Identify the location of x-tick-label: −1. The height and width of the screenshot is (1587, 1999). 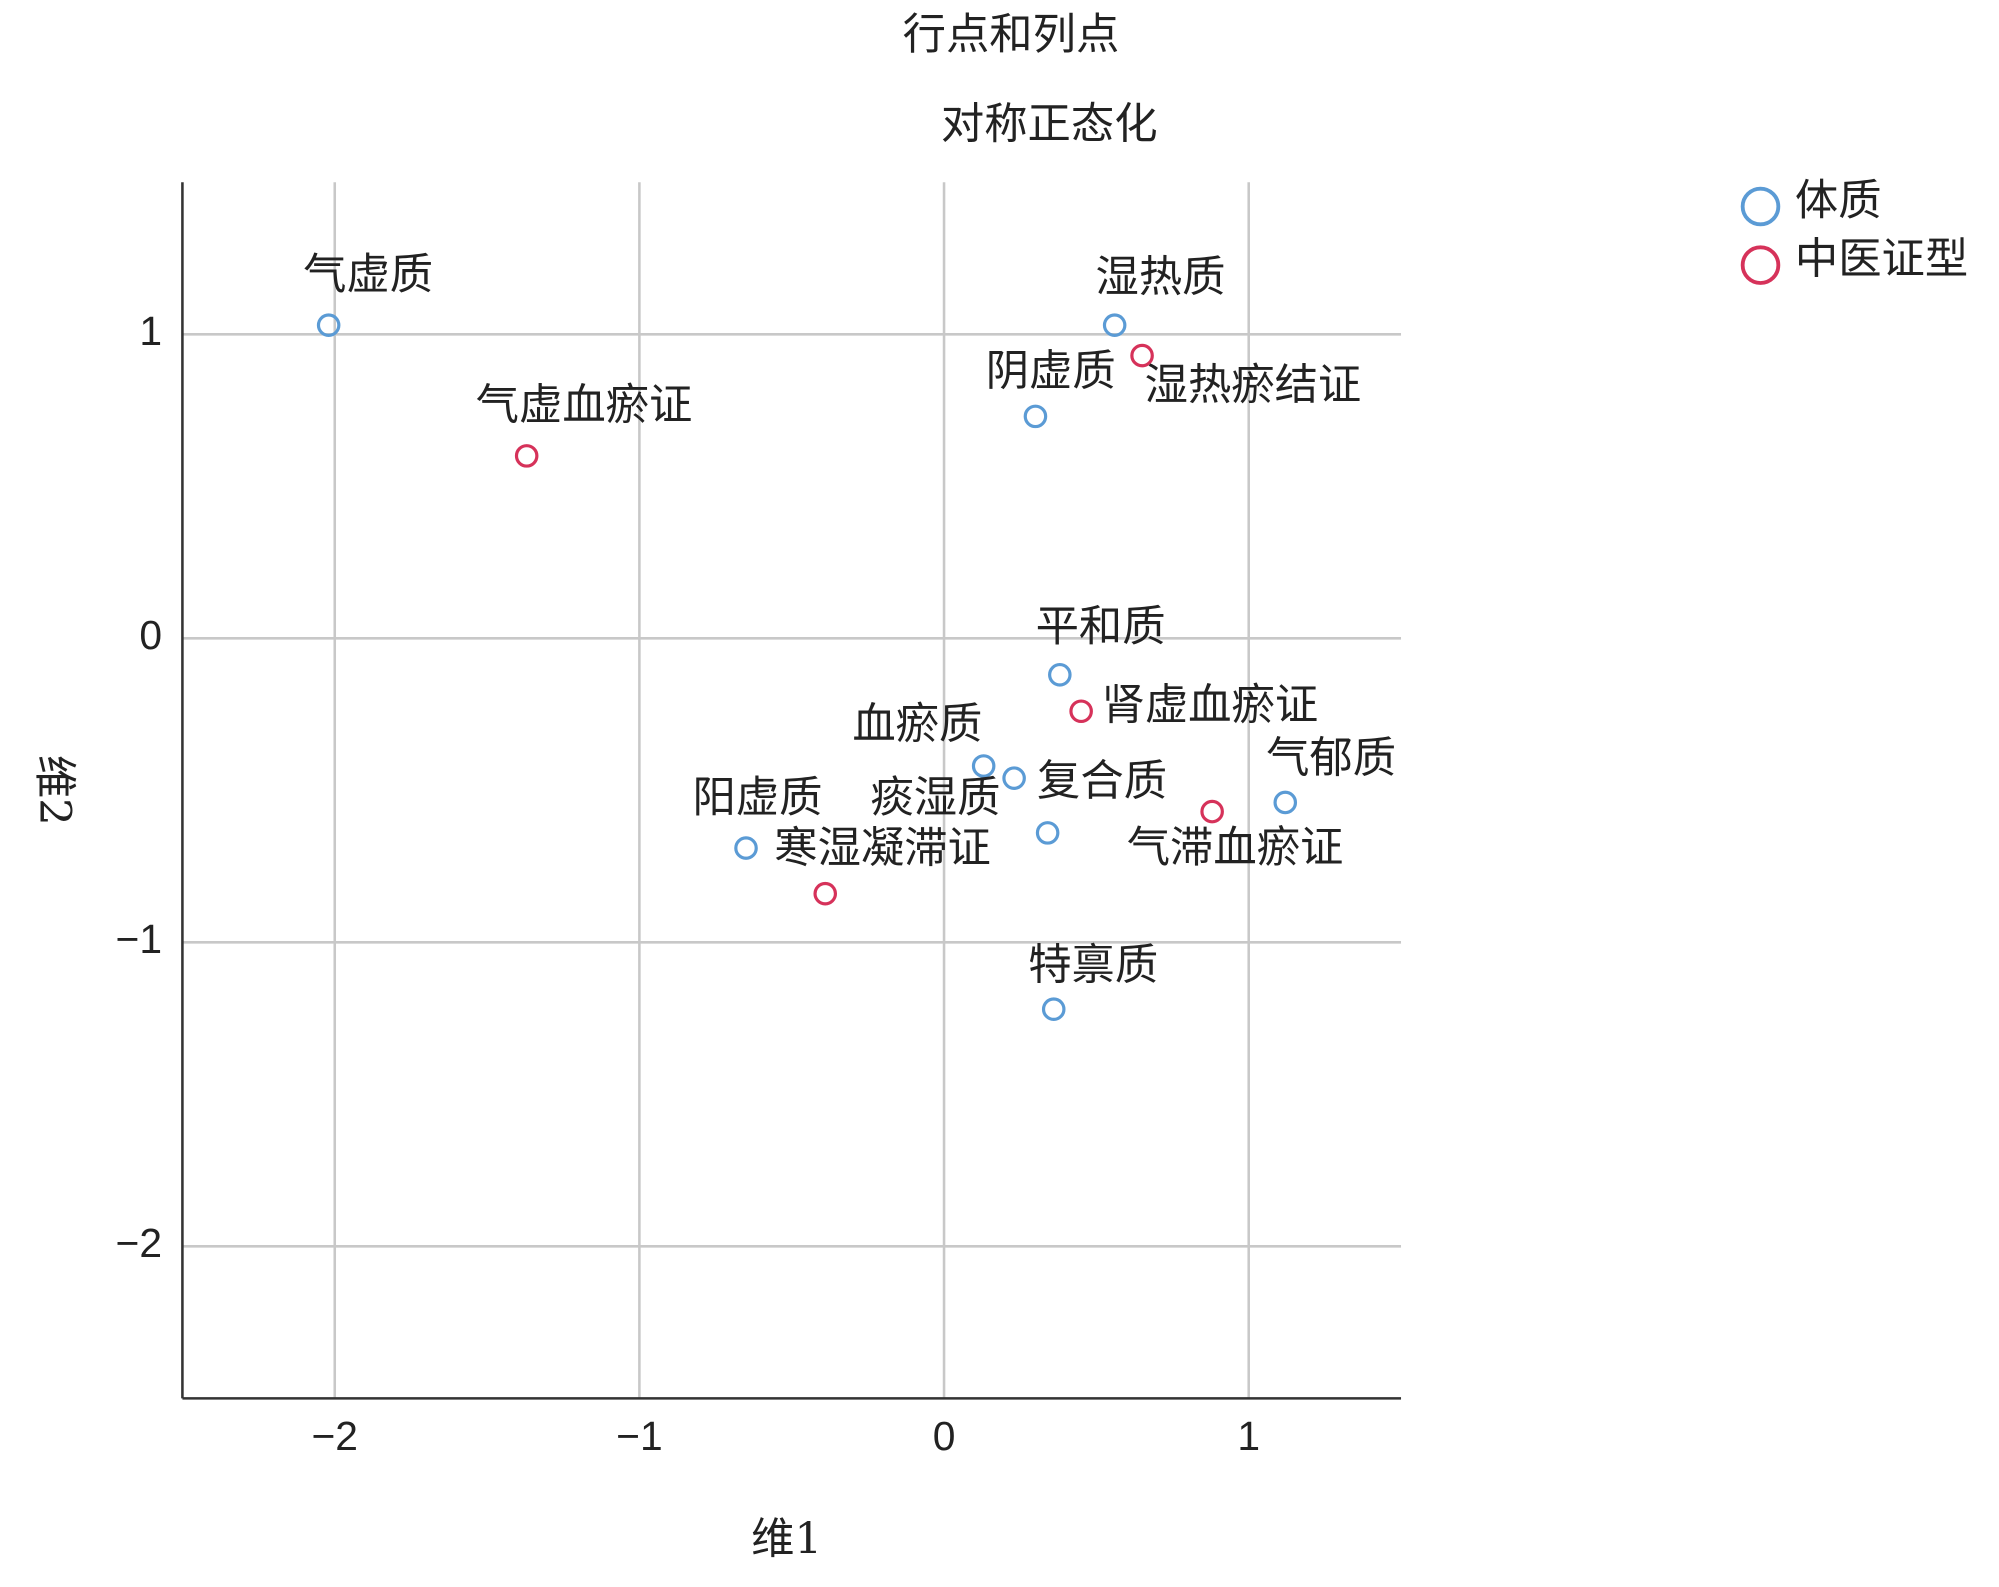
(639, 1436).